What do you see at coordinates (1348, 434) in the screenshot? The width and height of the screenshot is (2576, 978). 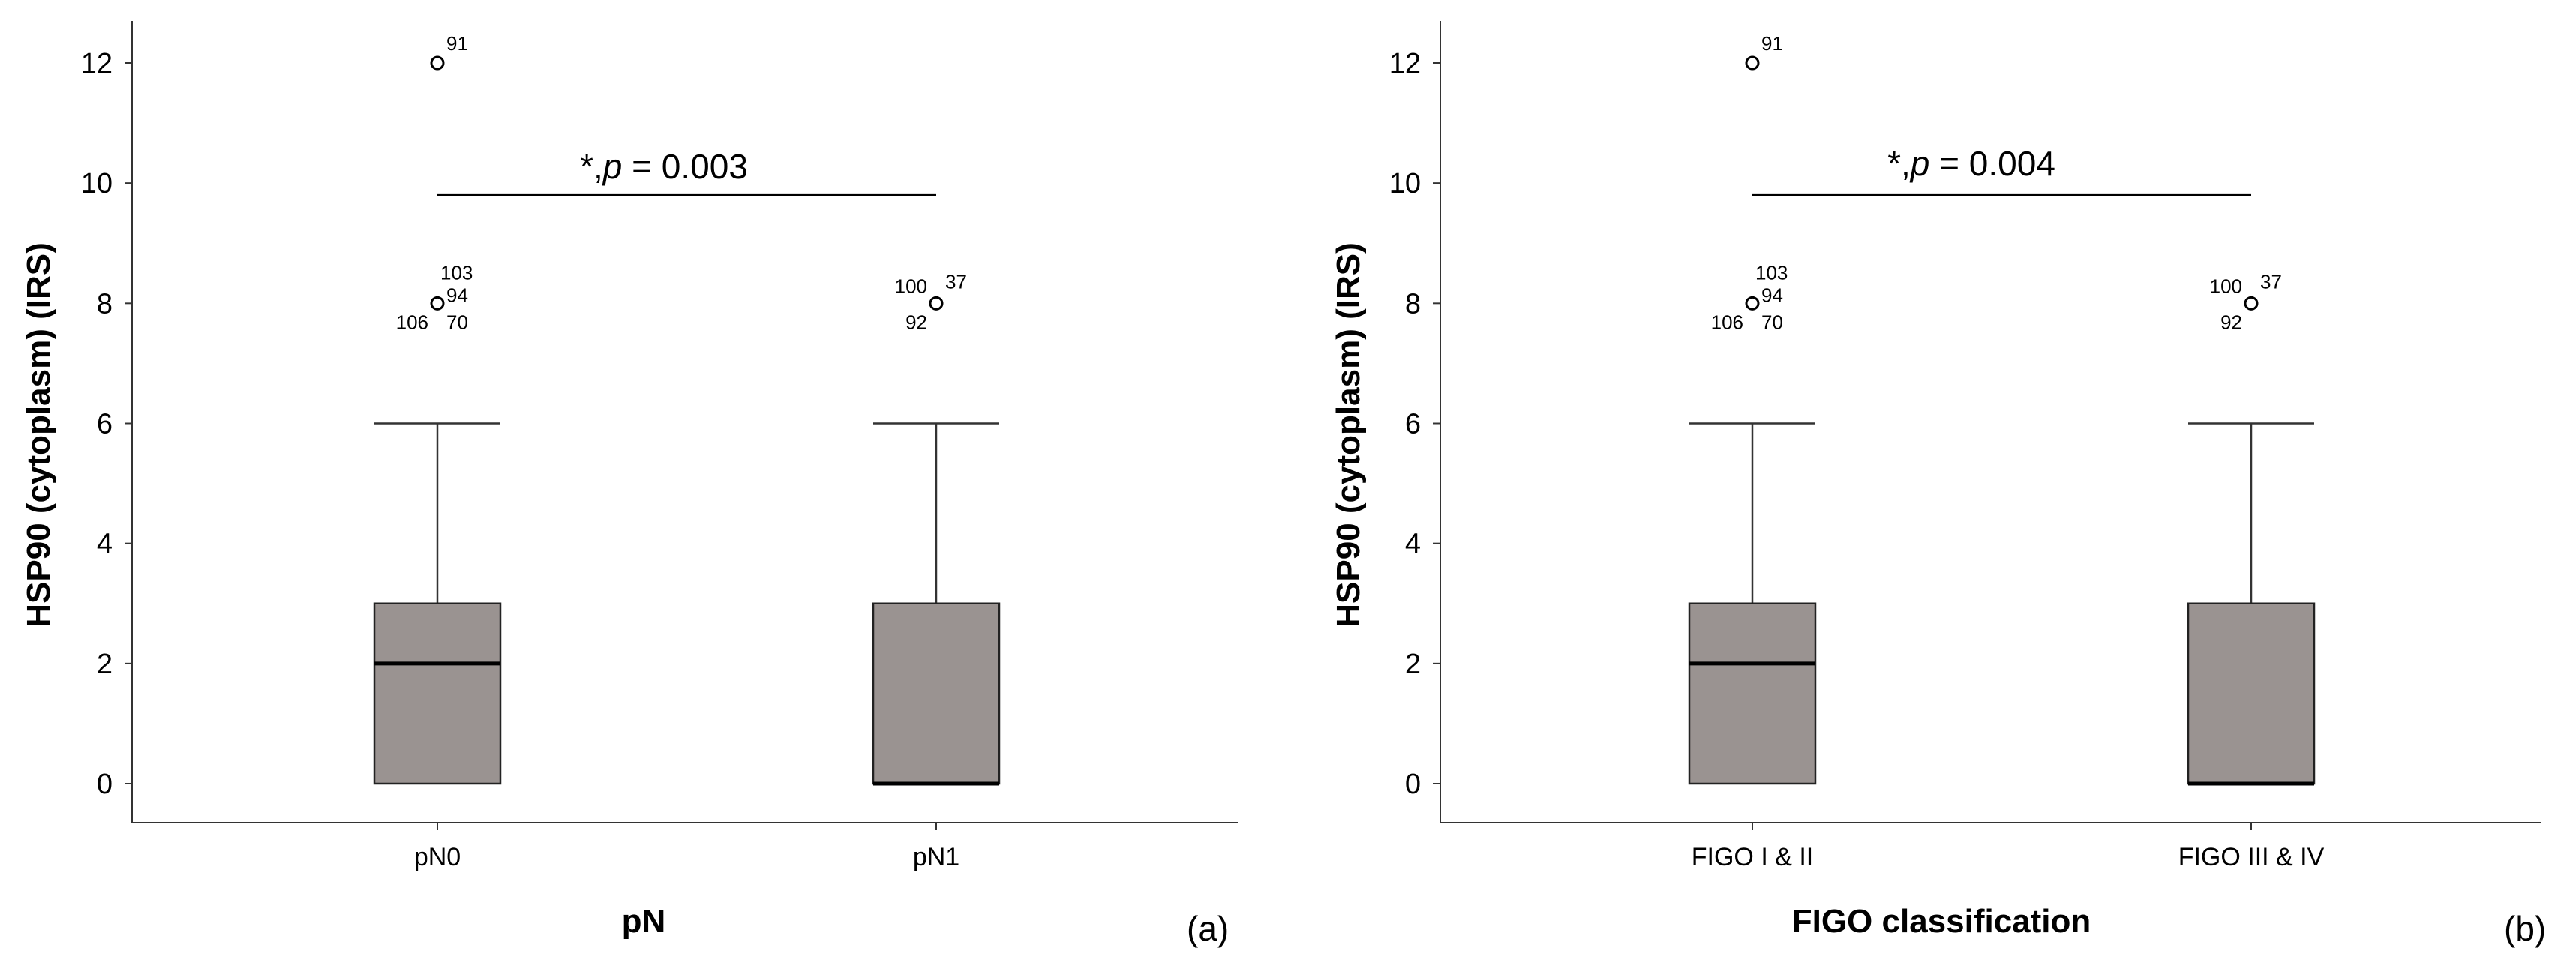 I see `panel-b-y-axis-title: HSP90 (cytoplasm) (IRS)` at bounding box center [1348, 434].